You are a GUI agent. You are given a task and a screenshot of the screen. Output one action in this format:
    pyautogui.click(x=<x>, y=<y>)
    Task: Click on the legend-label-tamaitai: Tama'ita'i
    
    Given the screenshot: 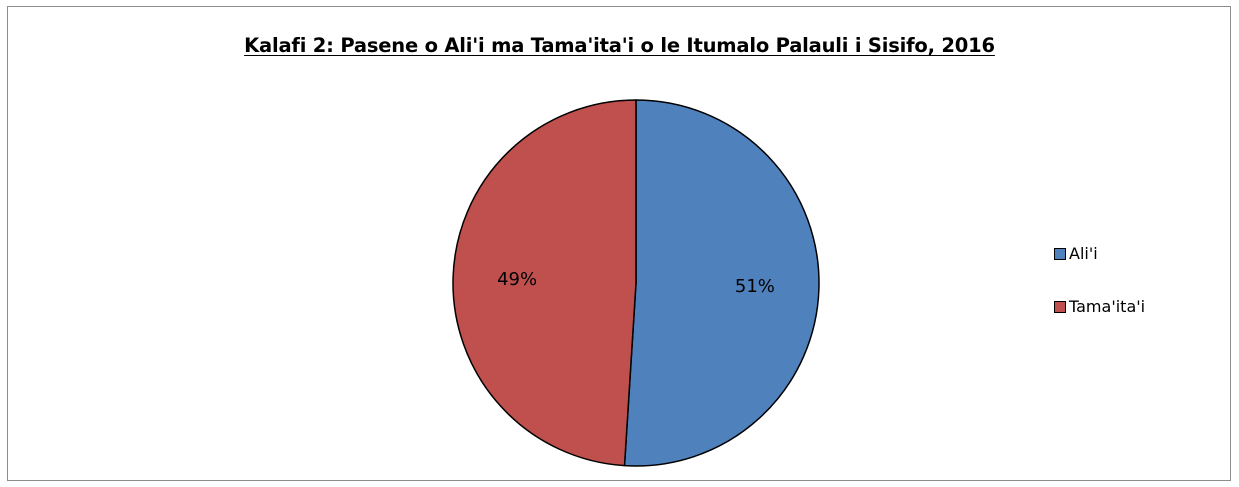 What is the action you would take?
    pyautogui.click(x=1107, y=306)
    